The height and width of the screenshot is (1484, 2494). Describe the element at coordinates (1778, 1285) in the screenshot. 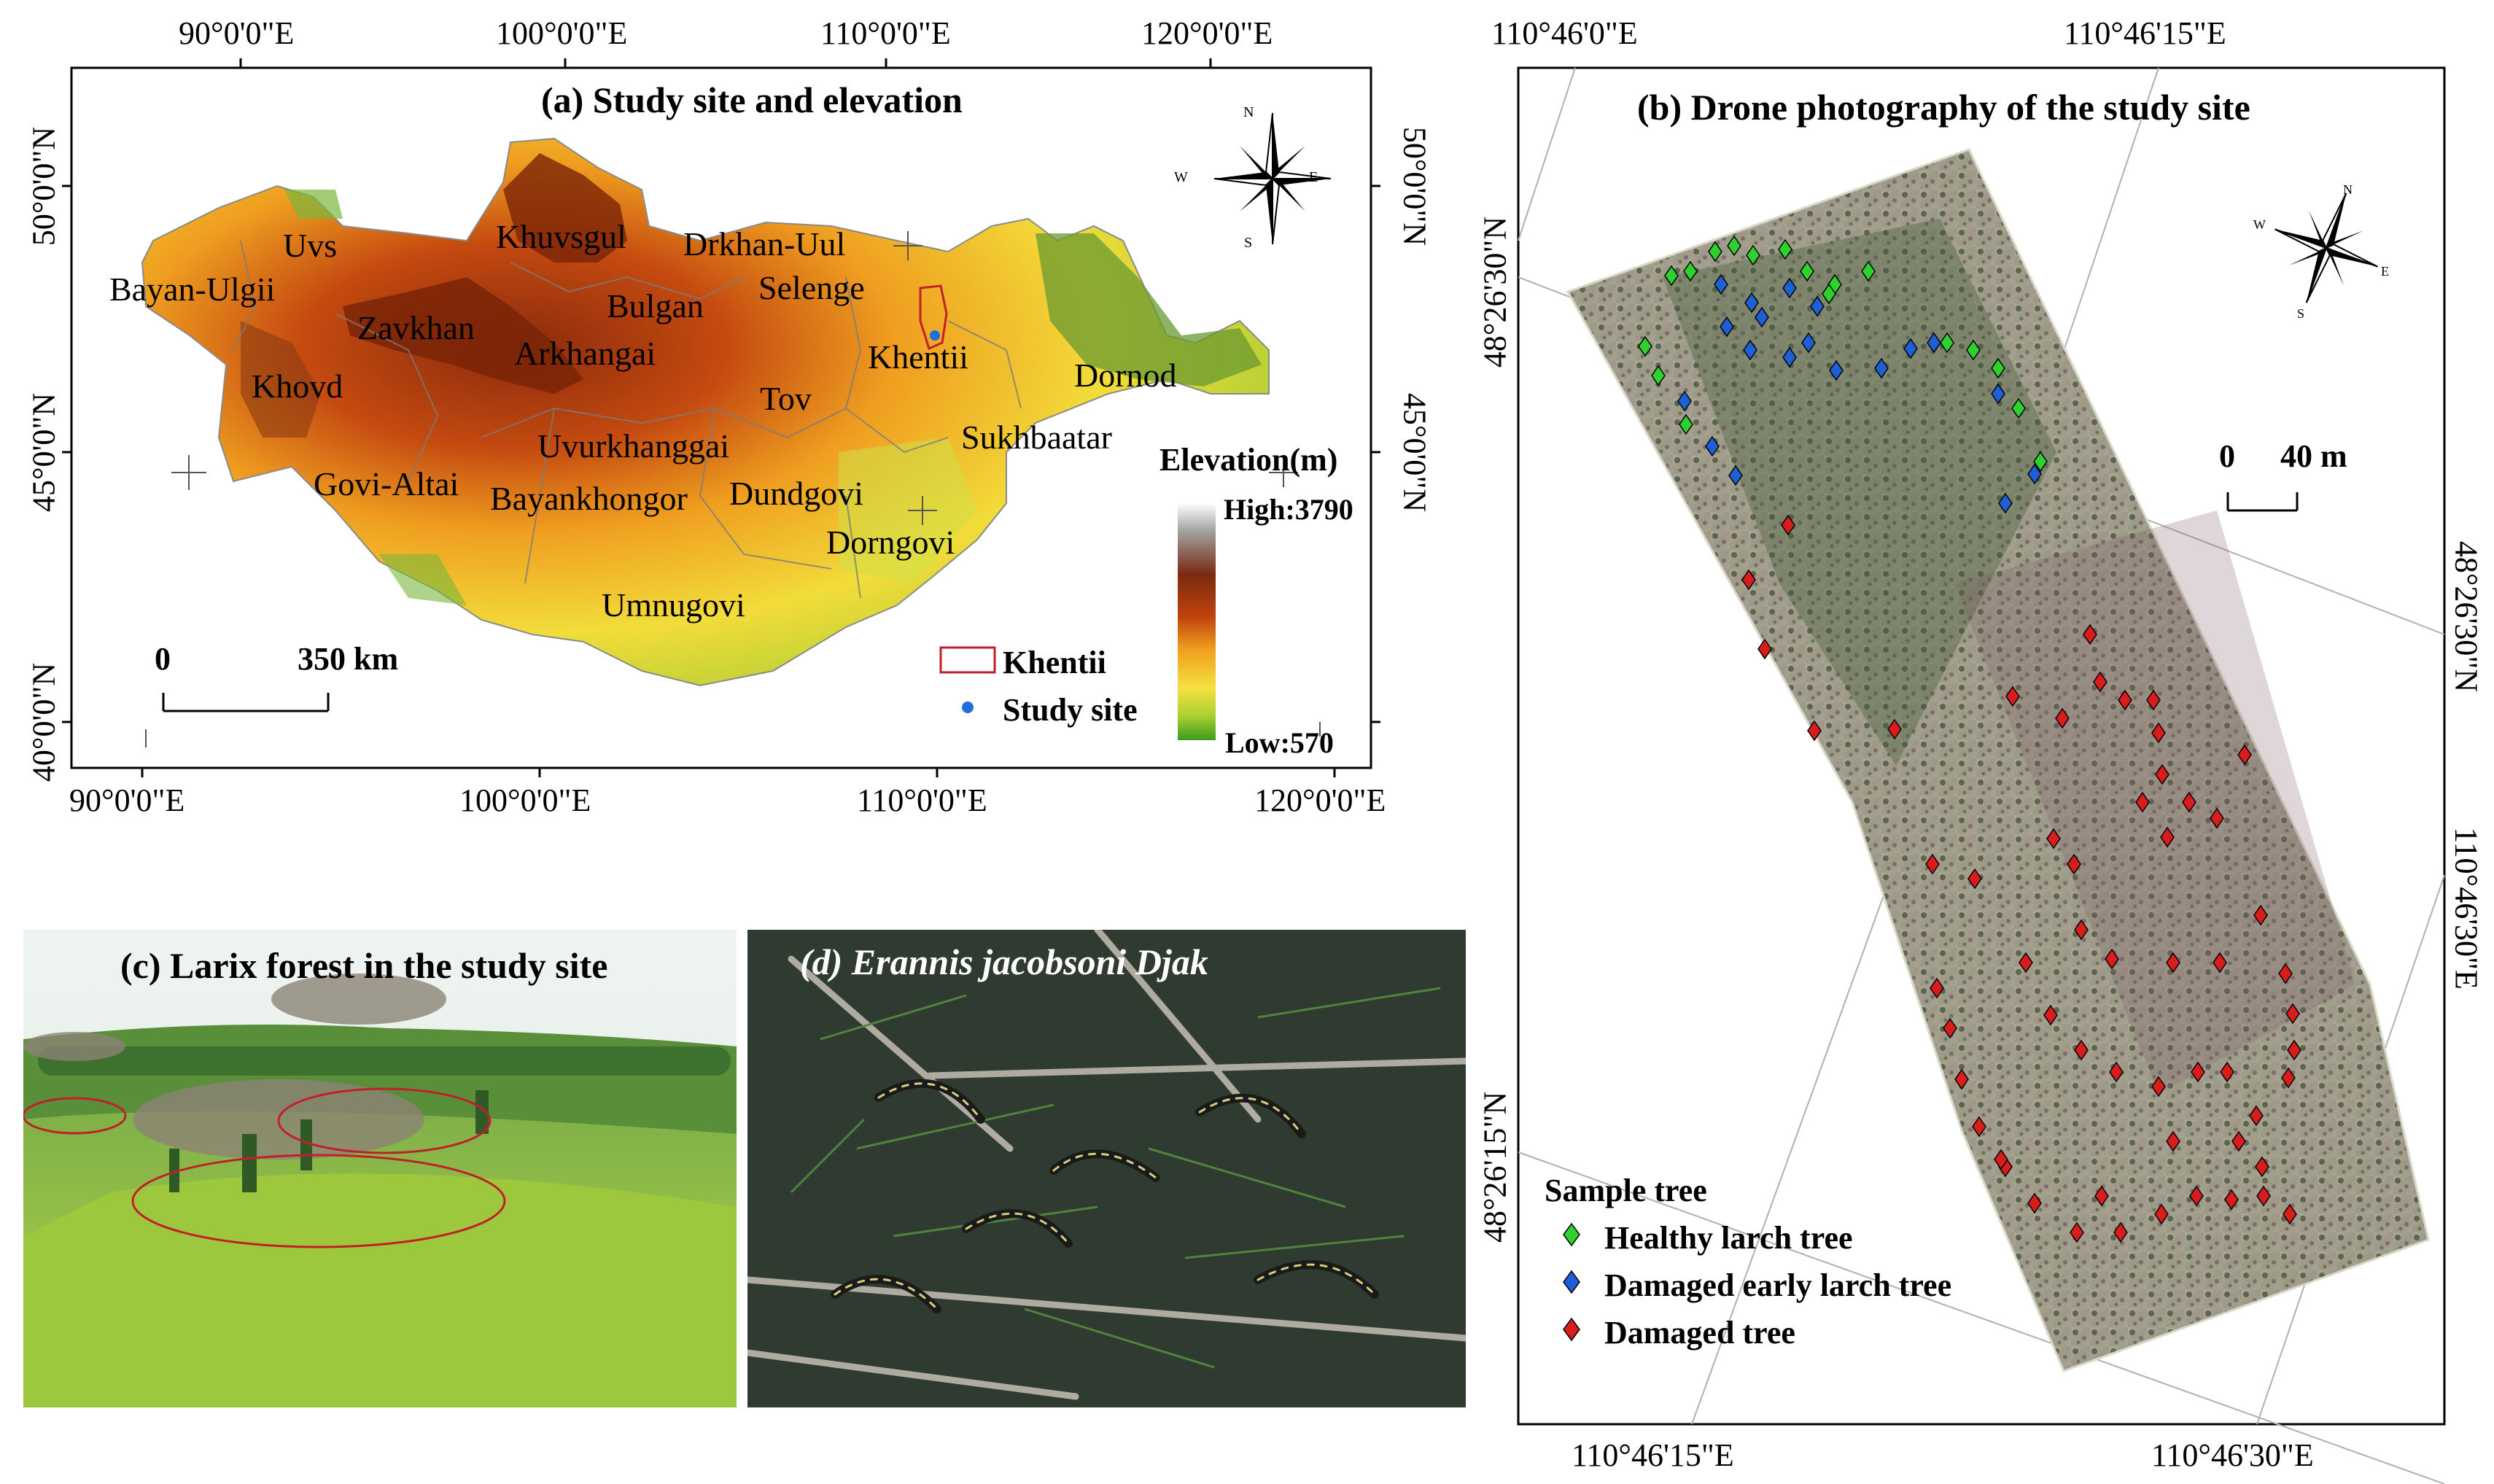

I see `legend-early-label: Damaged early larch tree` at that location.